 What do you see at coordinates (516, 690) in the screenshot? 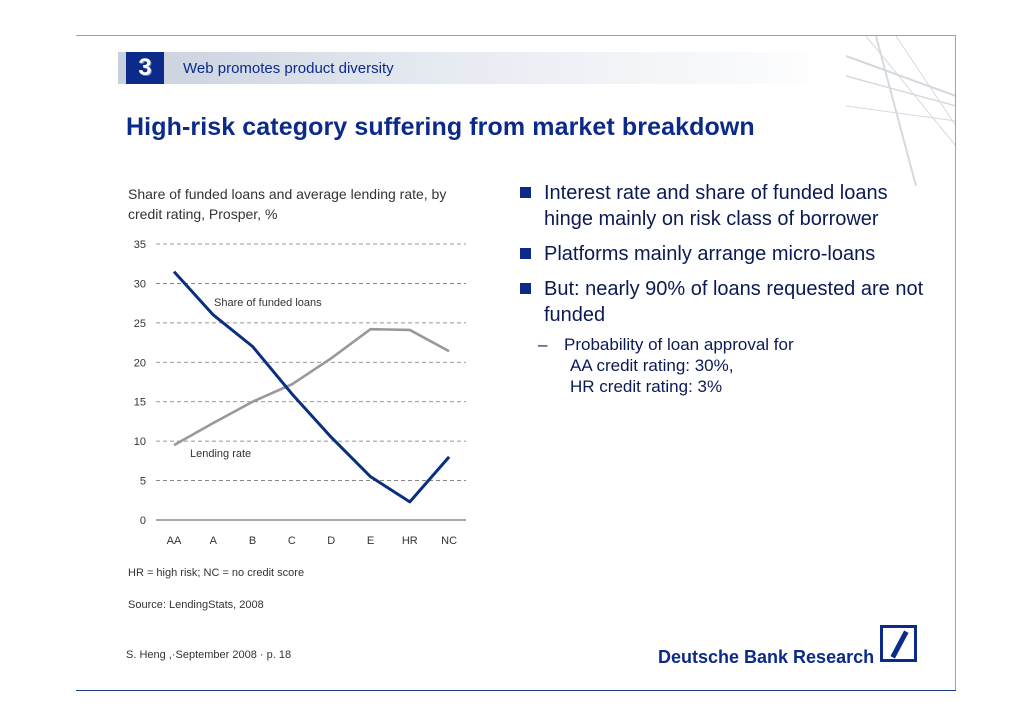
I see `bottom-rule` at bounding box center [516, 690].